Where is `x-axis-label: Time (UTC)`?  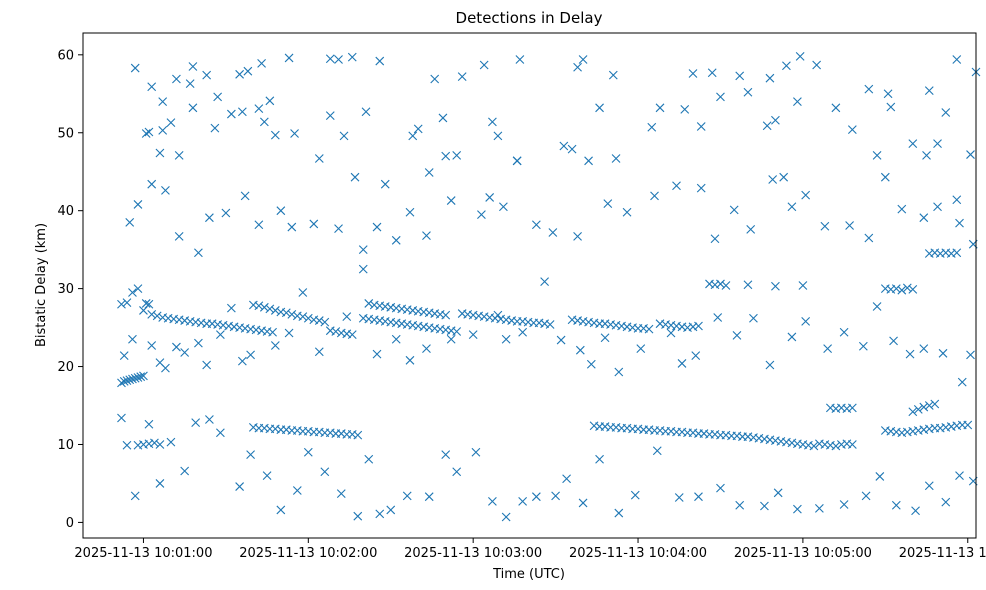
x-axis-label: Time (UTC) is located at coordinates (528, 574).